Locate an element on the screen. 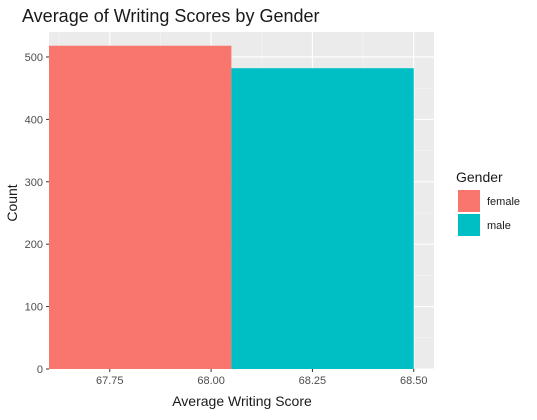 The image size is (537, 420). legend-swatch-male is located at coordinates (469, 225).